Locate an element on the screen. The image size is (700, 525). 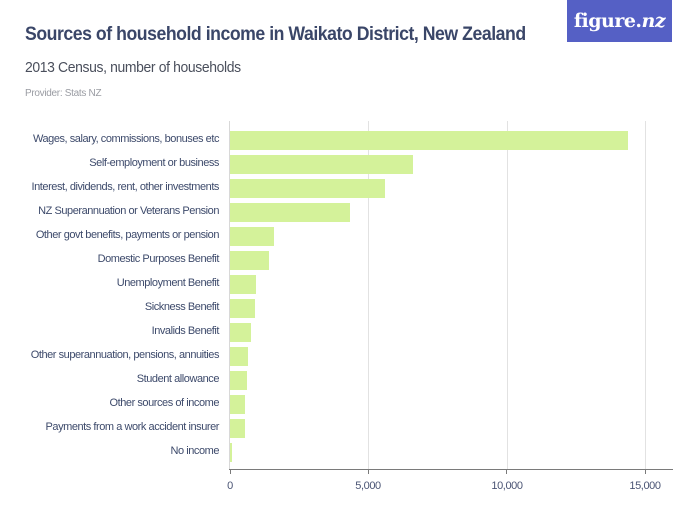
bar-row: Sickness Benefit is located at coordinates (350, 308).